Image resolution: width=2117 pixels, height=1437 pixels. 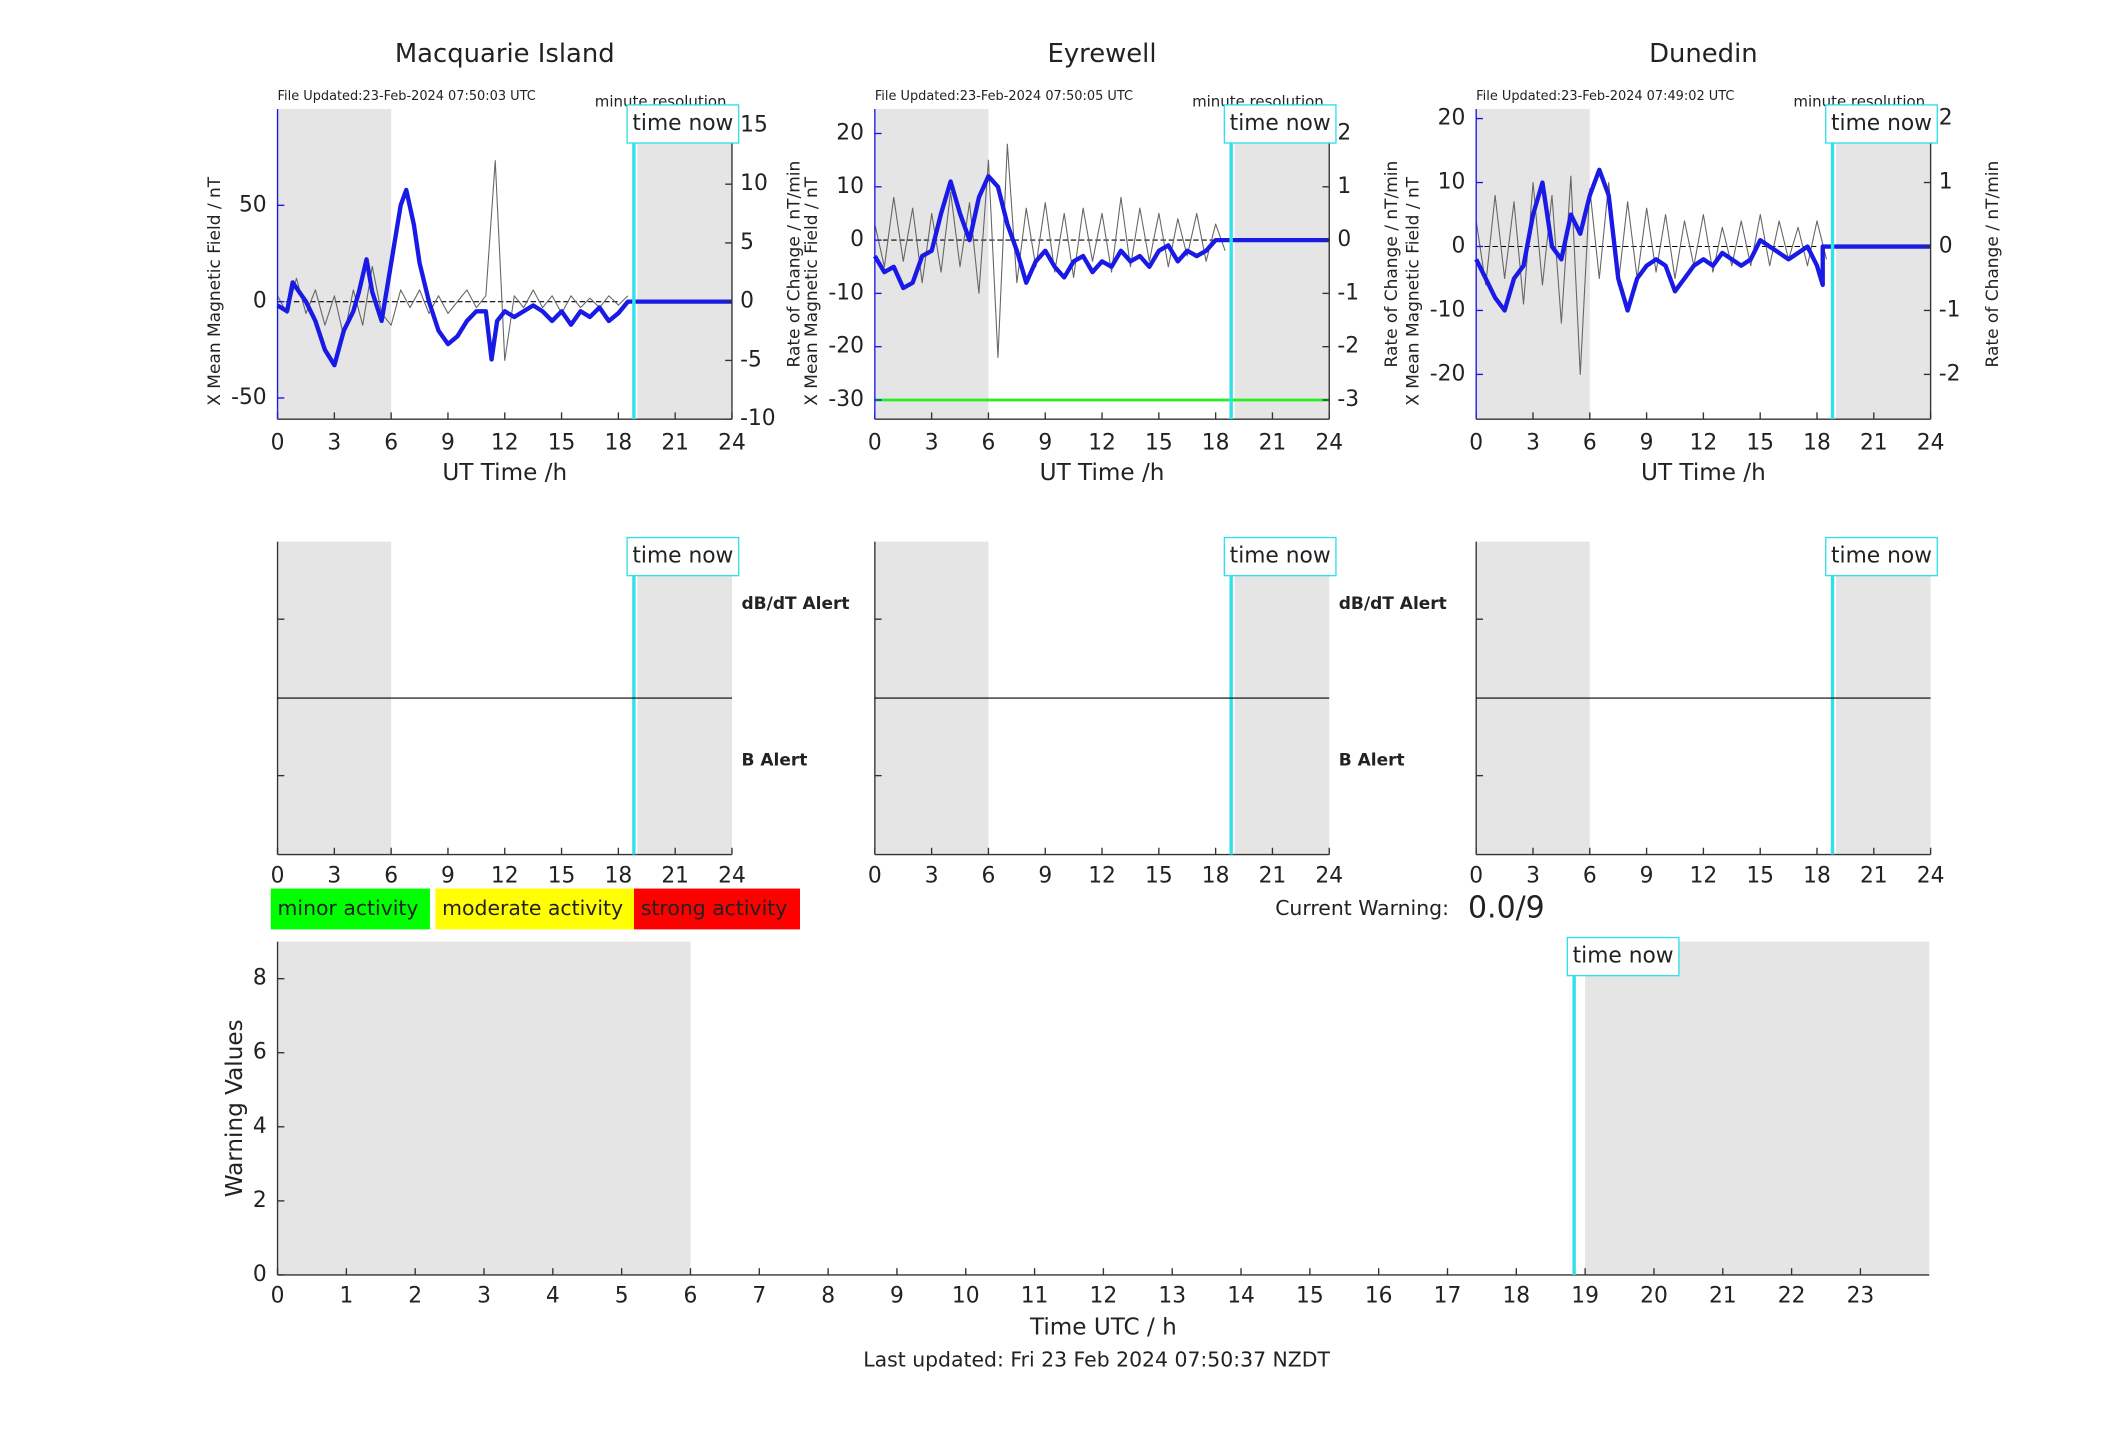 I want to click on y-tick-label: 4, so click(x=260, y=1126).